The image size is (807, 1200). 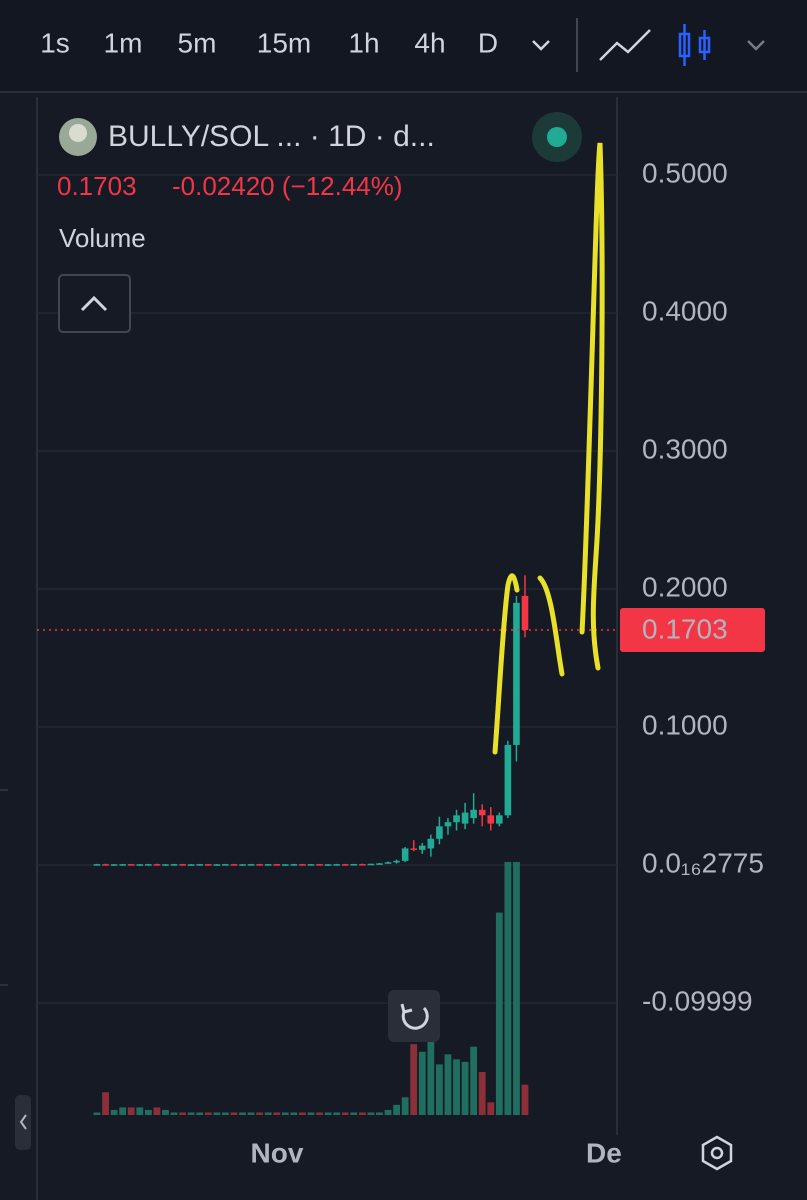 What do you see at coordinates (625, 45) in the screenshot?
I see `line-style-icon` at bounding box center [625, 45].